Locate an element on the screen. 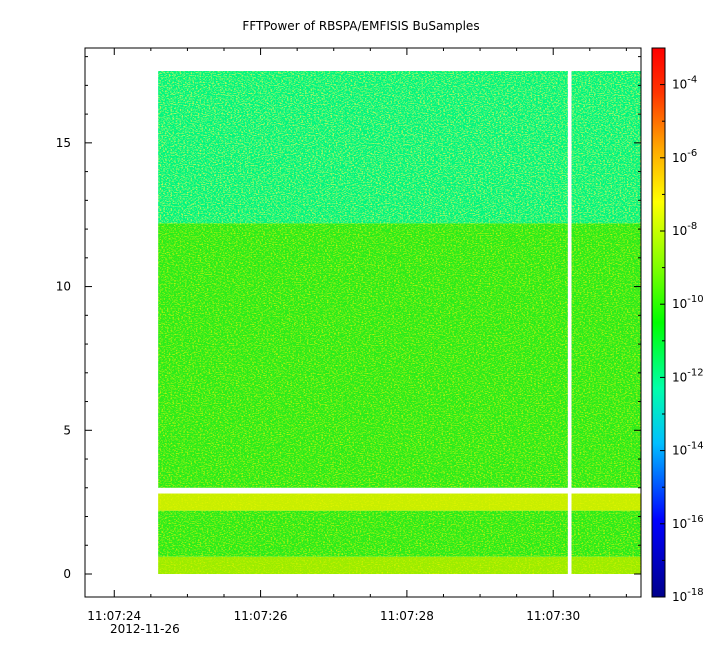  colorbar-axis: 10⁻¹⁸ 10⁻¹⁶ 10⁻¹⁴ 10⁻¹² 10⁻¹⁰ 10⁻⁸ 10⁻⁶ 10⁻⁴ is located at coordinates (682, 339).